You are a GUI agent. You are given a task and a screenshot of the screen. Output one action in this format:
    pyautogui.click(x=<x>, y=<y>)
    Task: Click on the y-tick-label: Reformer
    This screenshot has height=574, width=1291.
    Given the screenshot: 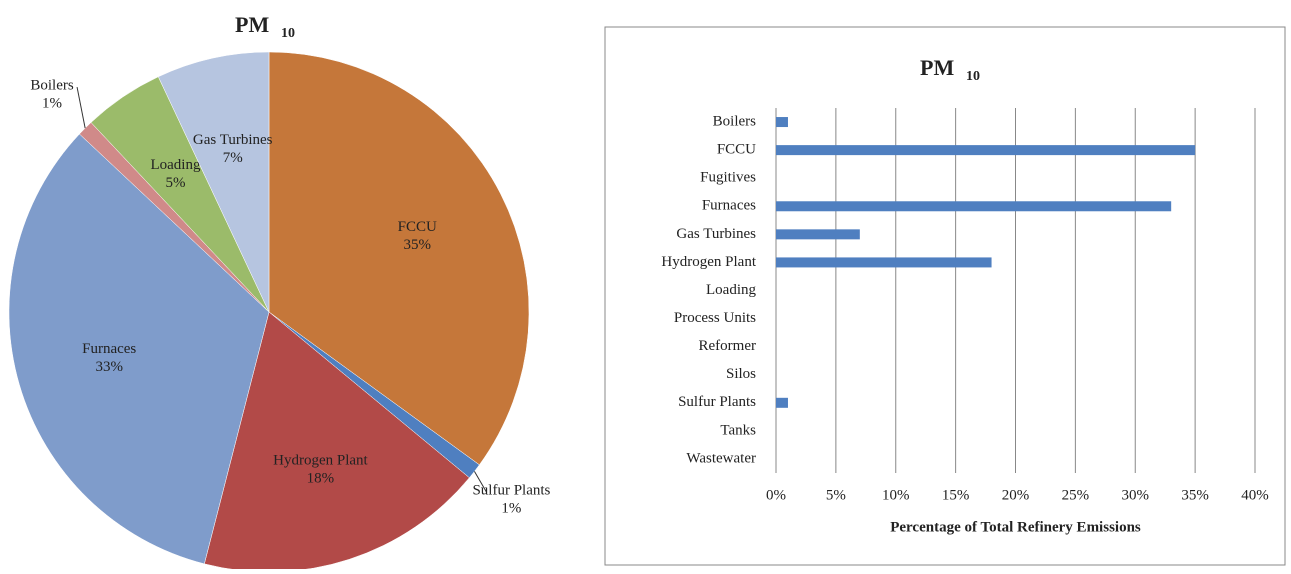 What is the action you would take?
    pyautogui.click(x=727, y=346)
    